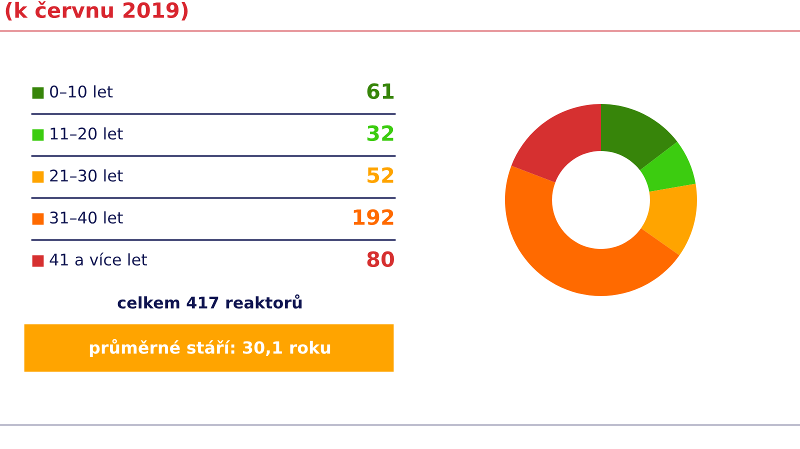  What do you see at coordinates (210, 301) in the screenshot?
I see `text: celkem 417 reaktorů` at bounding box center [210, 301].